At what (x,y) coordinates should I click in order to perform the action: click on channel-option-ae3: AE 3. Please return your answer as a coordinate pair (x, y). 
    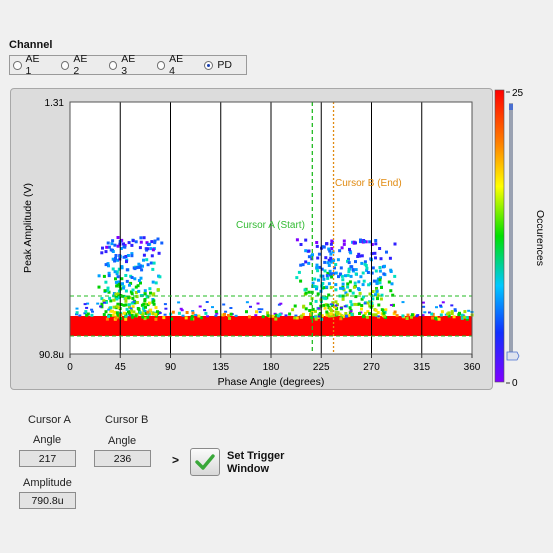
    Looking at the image, I should click on (125, 65).